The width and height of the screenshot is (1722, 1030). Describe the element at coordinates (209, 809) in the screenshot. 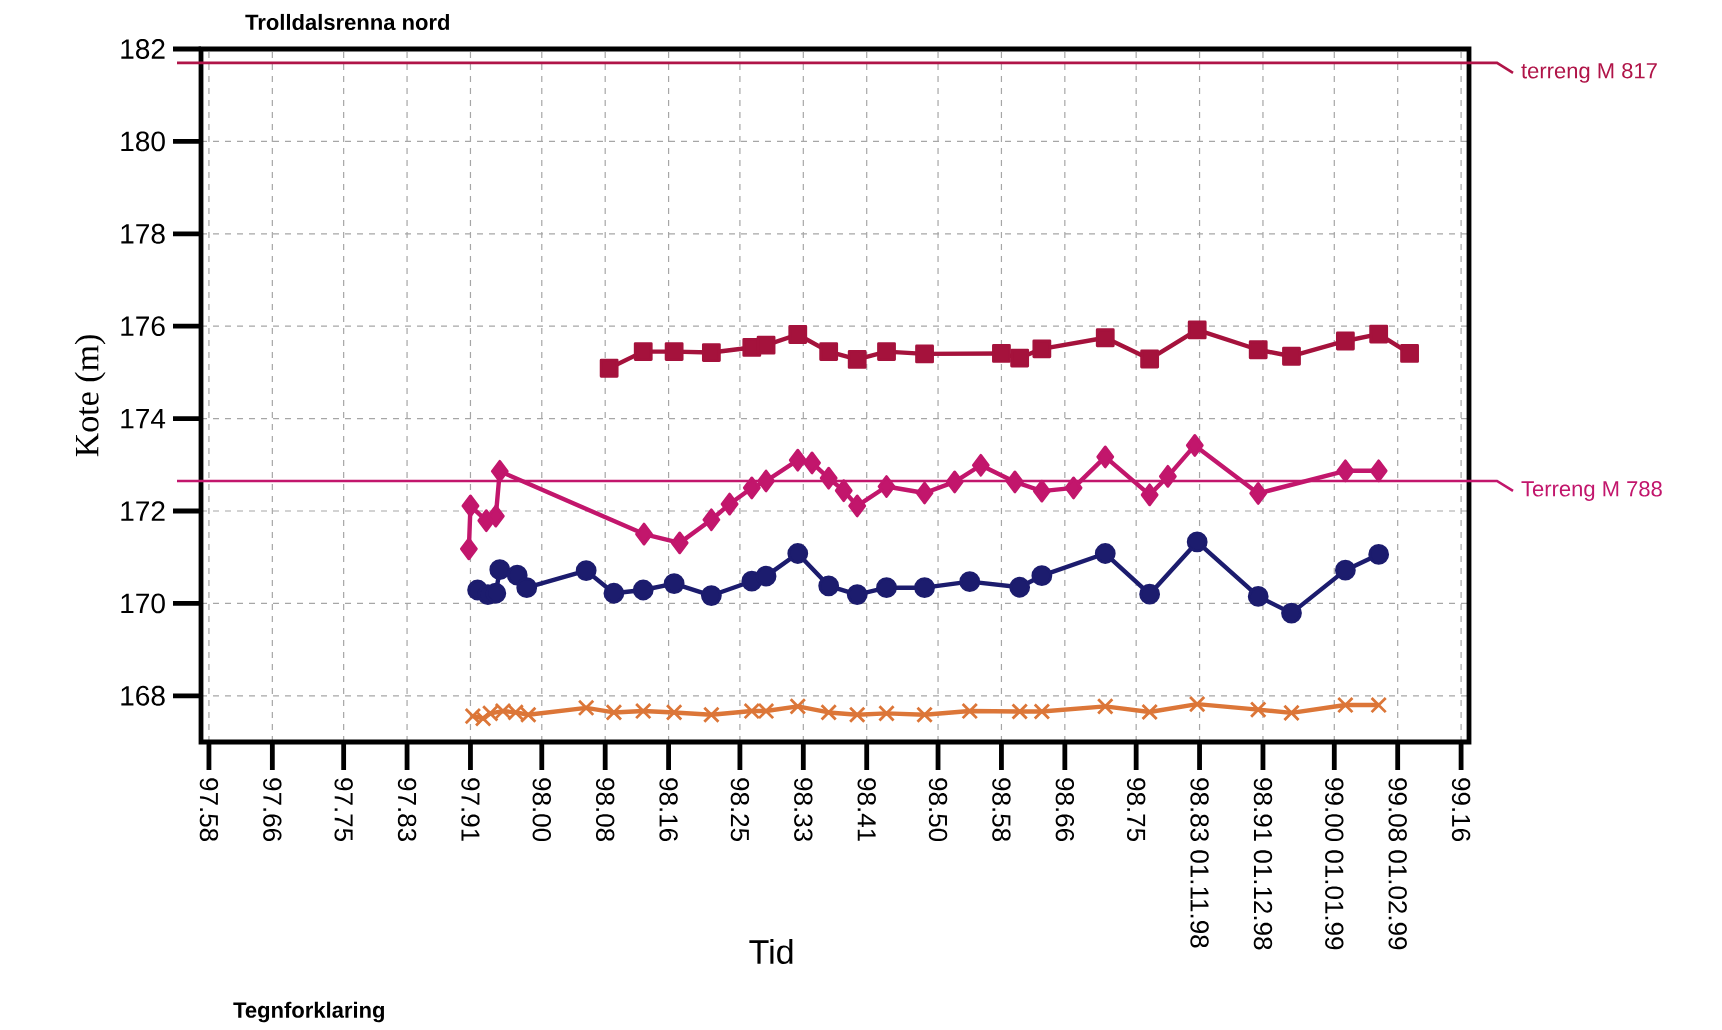

I see `x-tick-label: 97.58` at that location.